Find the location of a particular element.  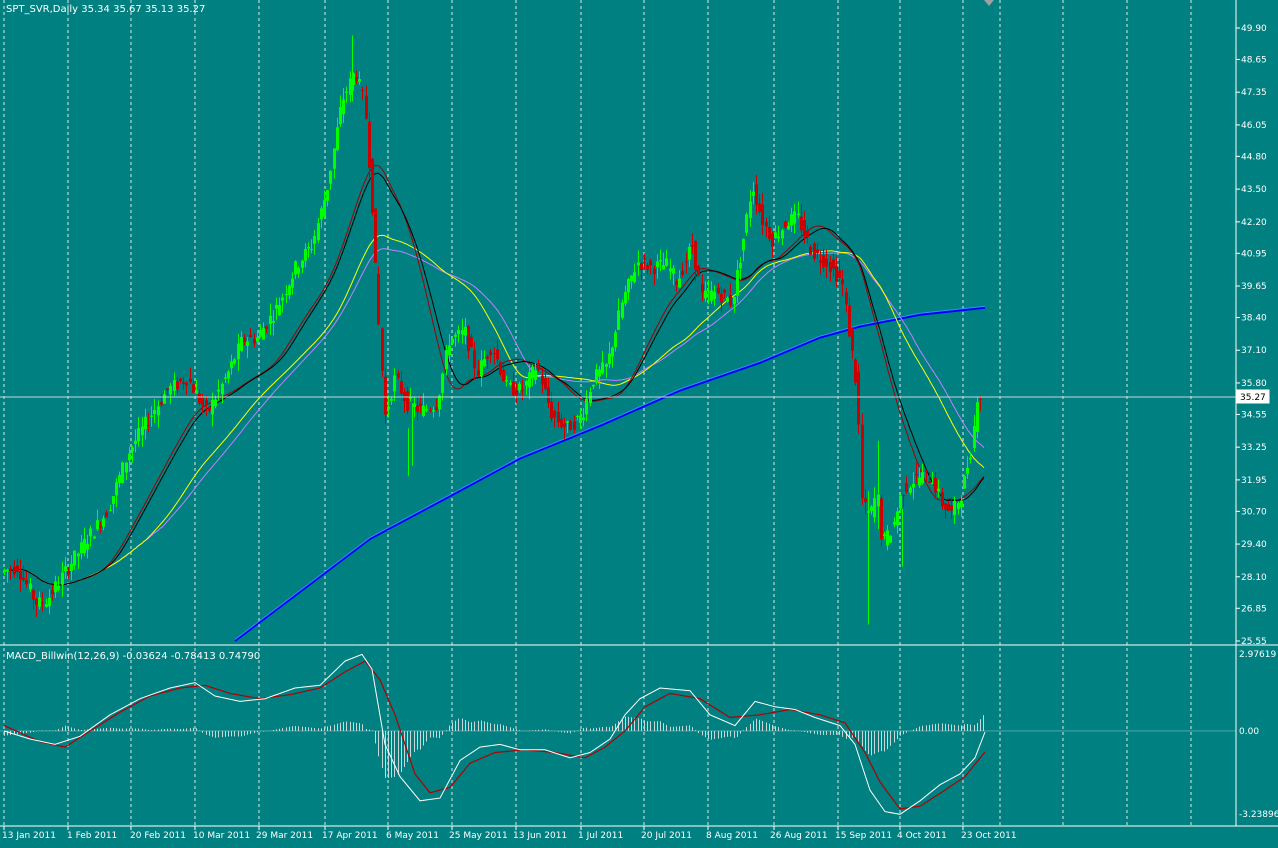

date-tick-label: 1 Jul 2011 is located at coordinates (600, 836).